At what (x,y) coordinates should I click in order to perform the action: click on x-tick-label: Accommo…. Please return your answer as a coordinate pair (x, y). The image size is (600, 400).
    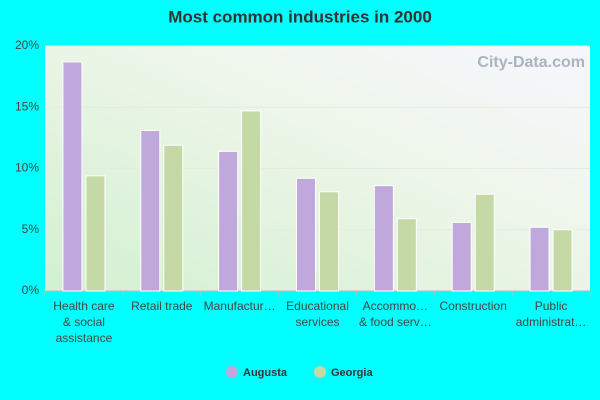
    Looking at the image, I should click on (395, 306).